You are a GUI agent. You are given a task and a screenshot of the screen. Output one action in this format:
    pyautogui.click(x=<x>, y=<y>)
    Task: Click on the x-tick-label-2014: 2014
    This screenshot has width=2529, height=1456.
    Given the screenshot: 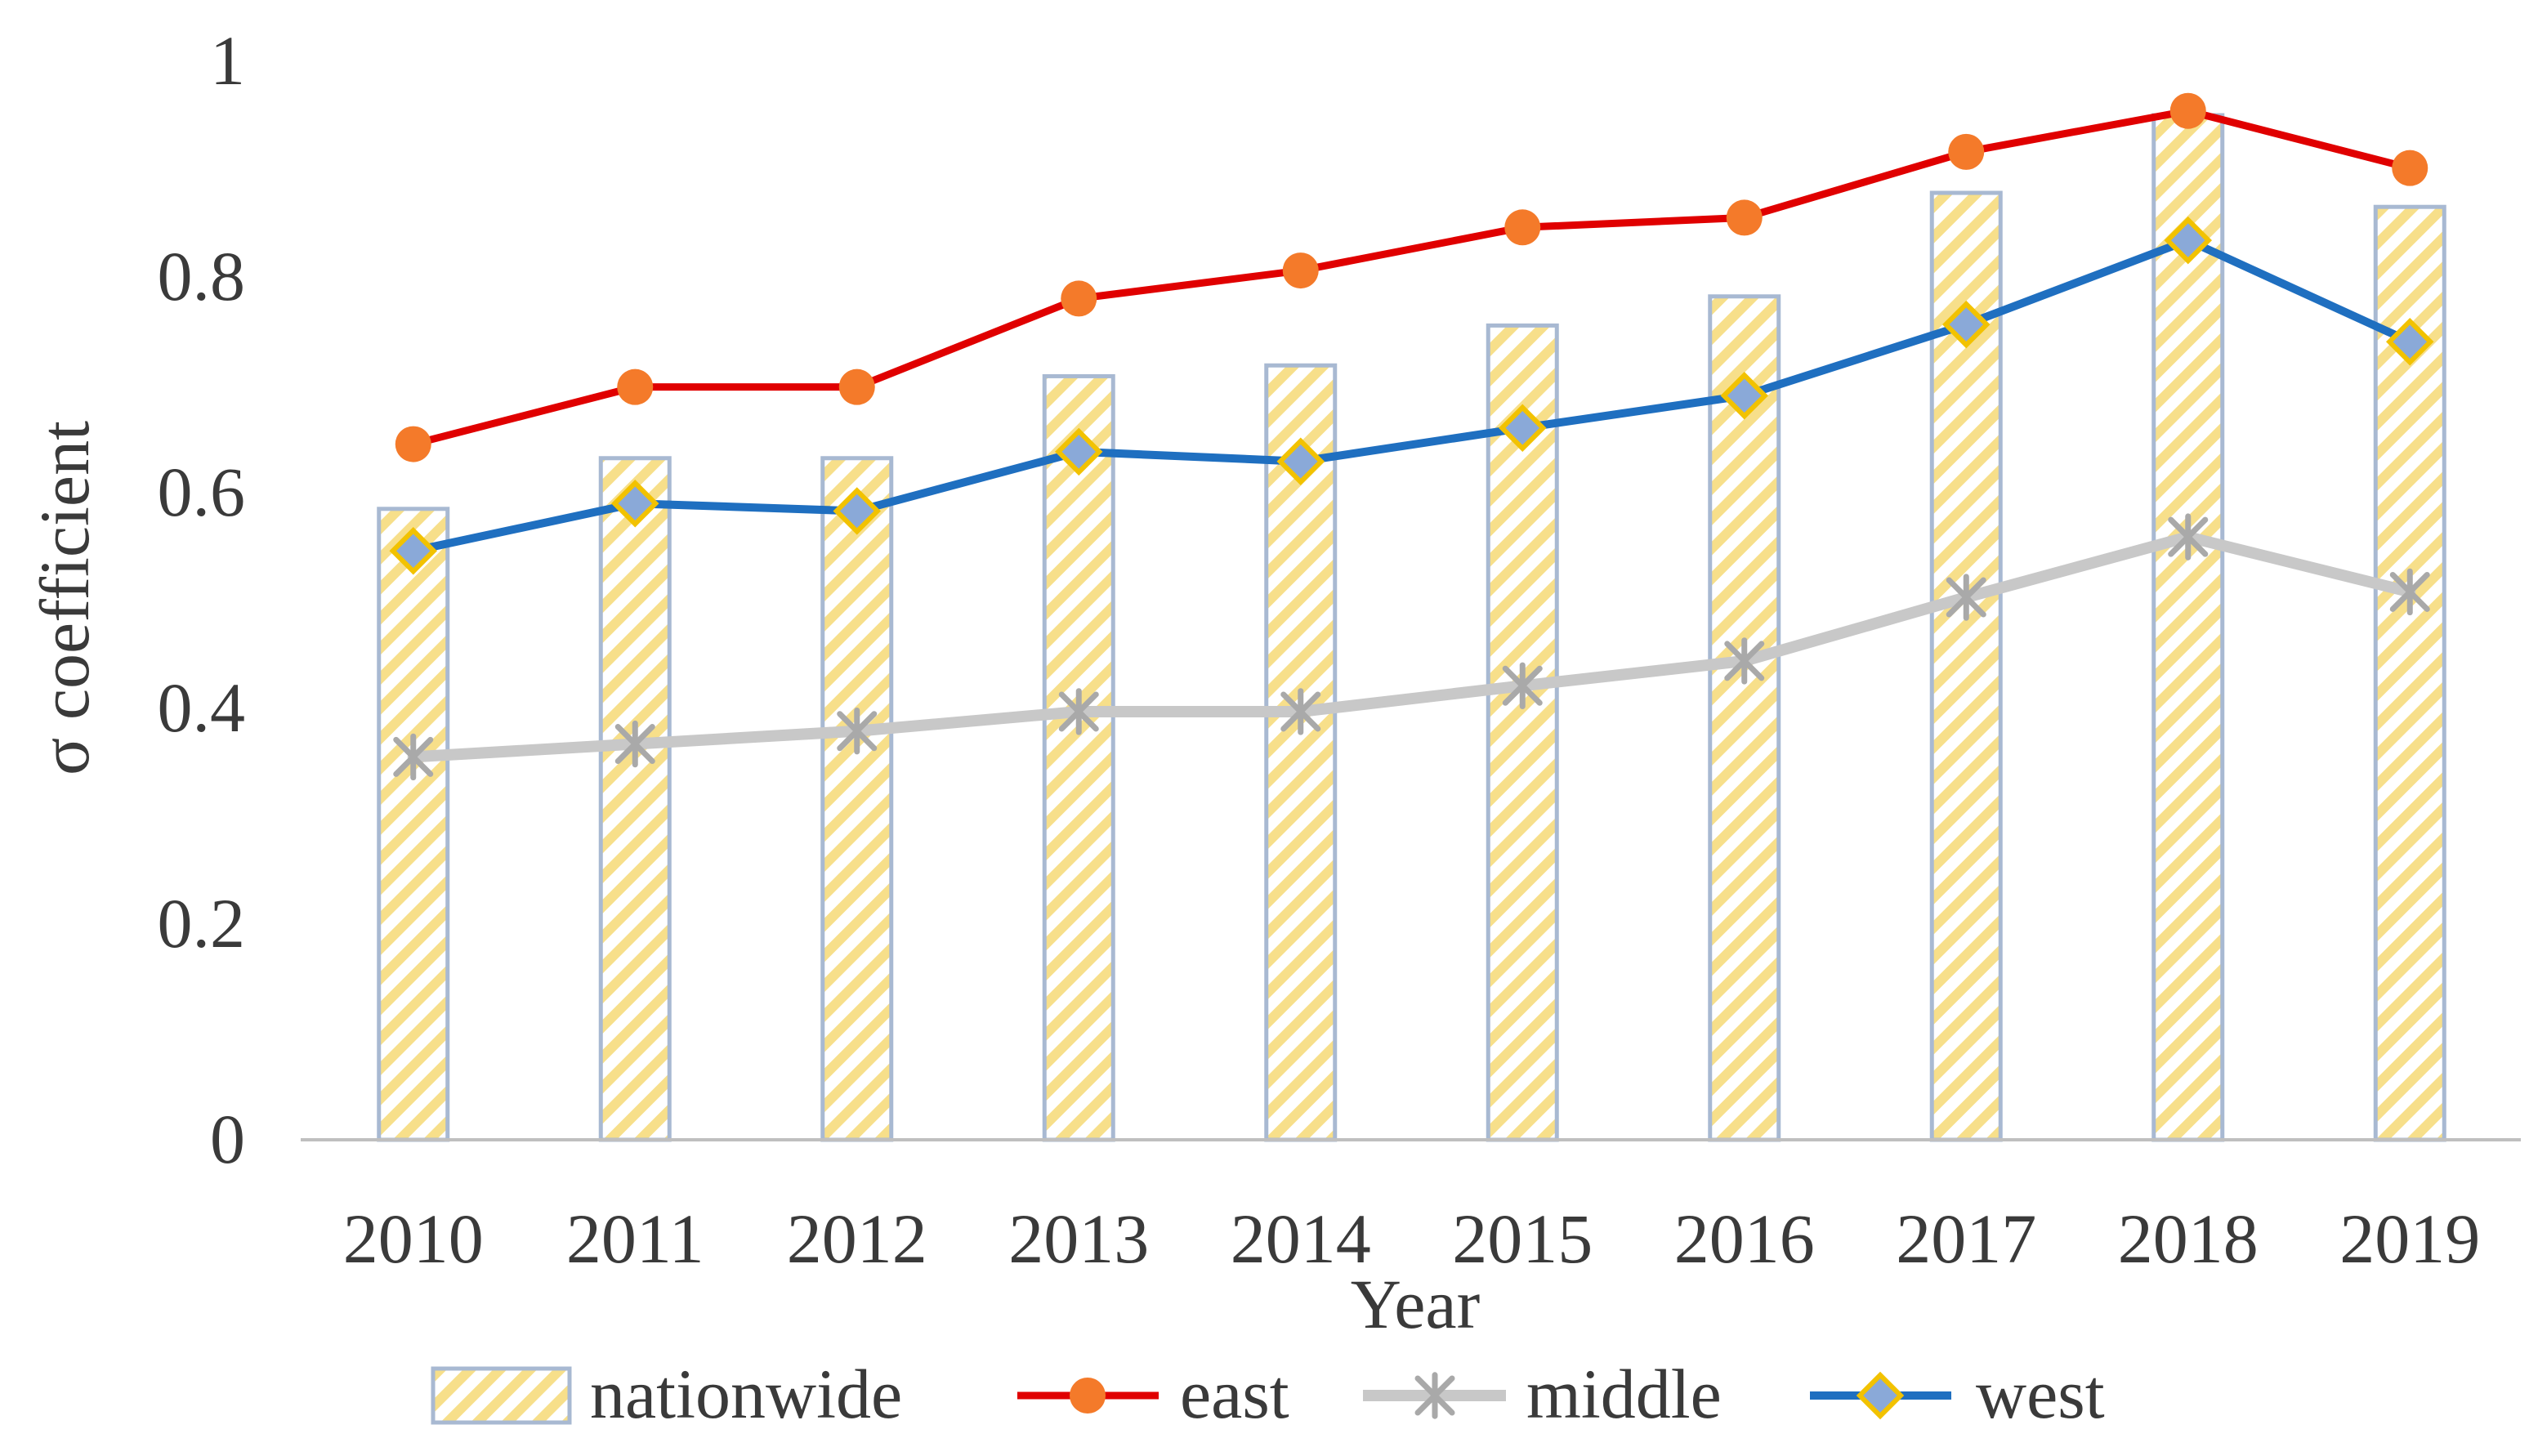 What is the action you would take?
    pyautogui.click(x=1301, y=1238)
    